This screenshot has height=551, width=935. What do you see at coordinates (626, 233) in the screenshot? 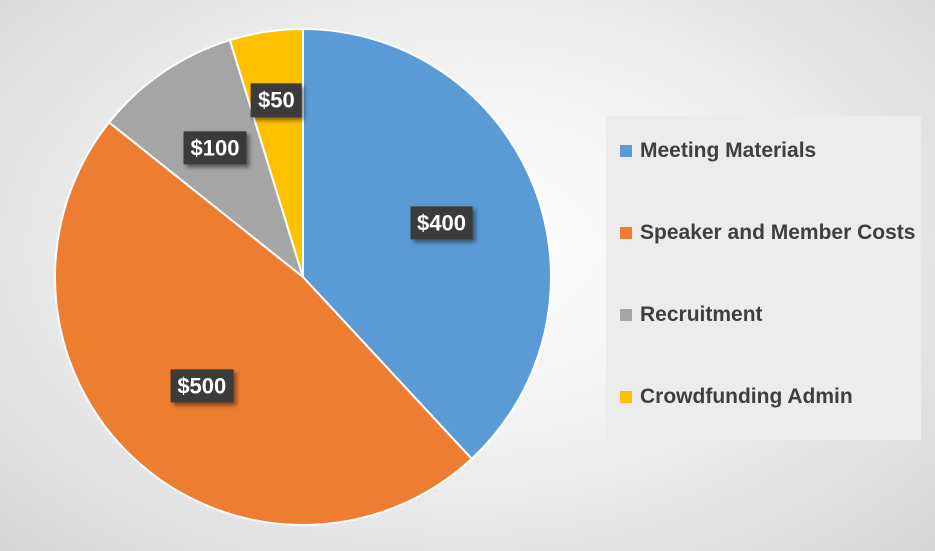
I see `legend-swatch-speaker-and-member-costs` at bounding box center [626, 233].